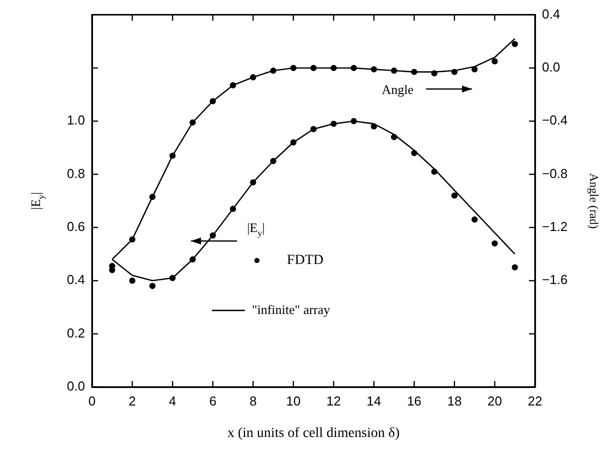 The width and height of the screenshot is (615, 458). What do you see at coordinates (75, 386) in the screenshot?
I see `y-tick-label: 0.0` at bounding box center [75, 386].